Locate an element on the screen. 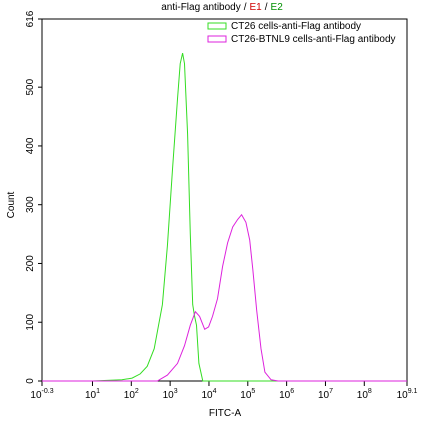 The width and height of the screenshot is (421, 424). y-tick-label: 300 is located at coordinates (30, 204).